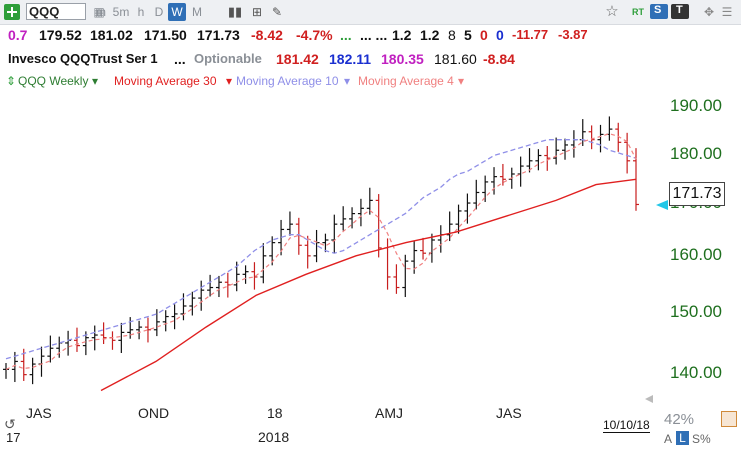 The height and width of the screenshot is (449, 741). Describe the element at coordinates (638, 12) in the screenshot. I see `rt-icon: RT` at that location.